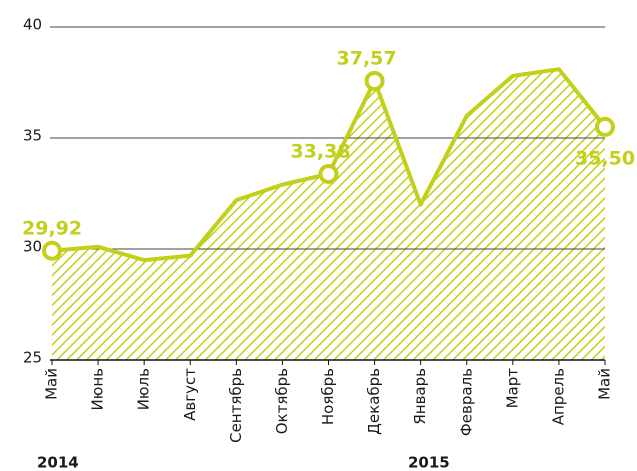 This screenshot has width=637, height=471. Describe the element at coordinates (367, 58) in the screenshot. I see `value-label: 37,57` at that location.